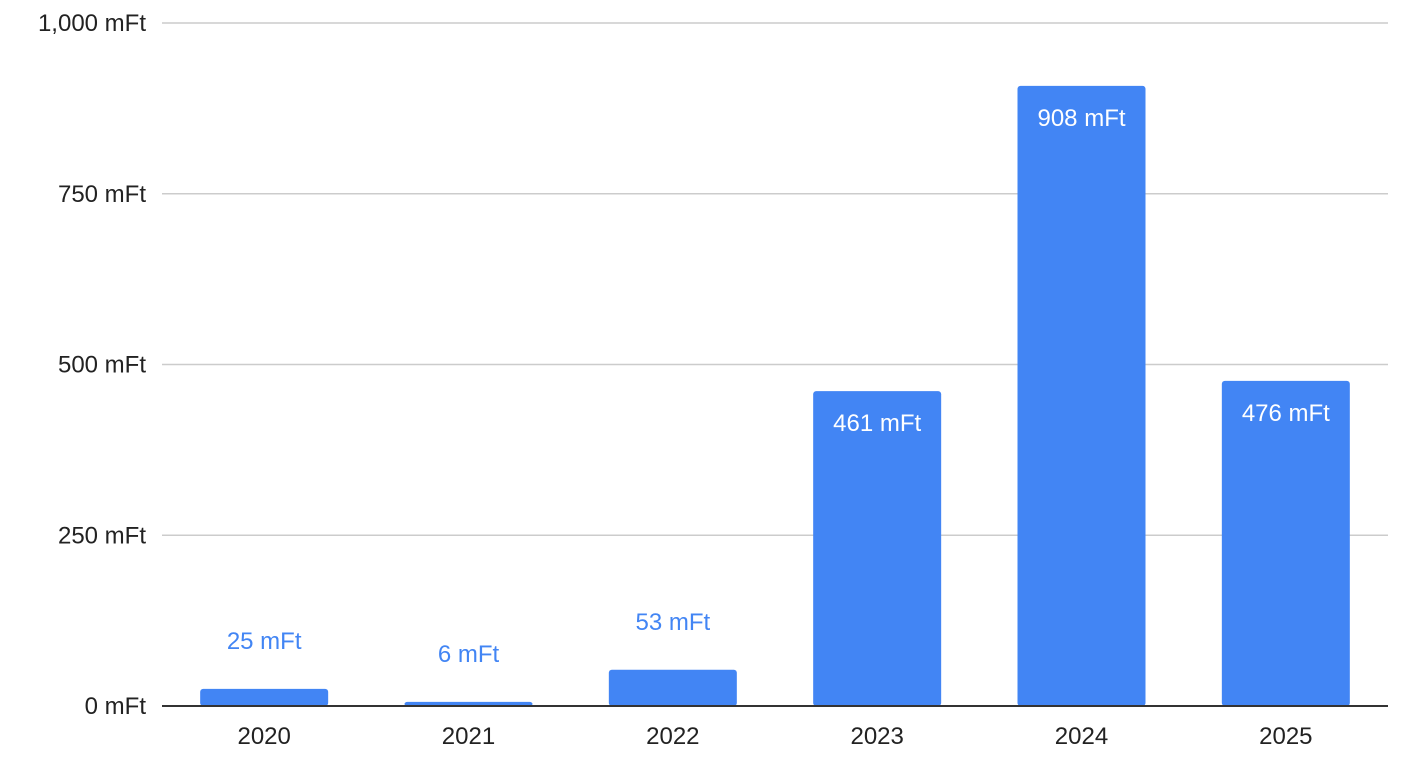 This screenshot has height=757, width=1406. Describe the element at coordinates (1285, 736) in the screenshot. I see `x-category-label: 2025` at that location.